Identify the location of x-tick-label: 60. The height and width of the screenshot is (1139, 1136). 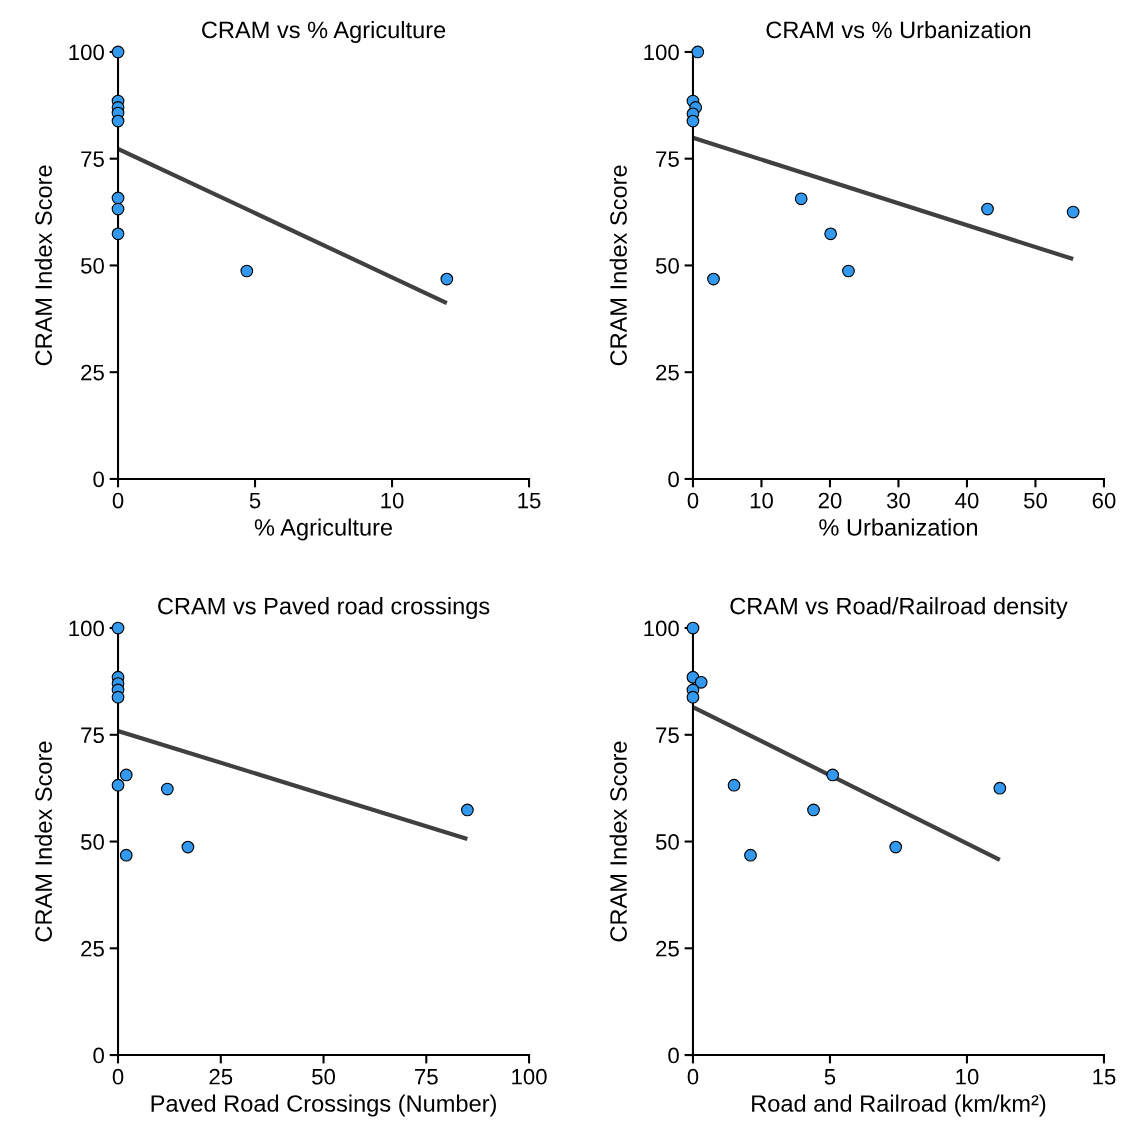
(1104, 500).